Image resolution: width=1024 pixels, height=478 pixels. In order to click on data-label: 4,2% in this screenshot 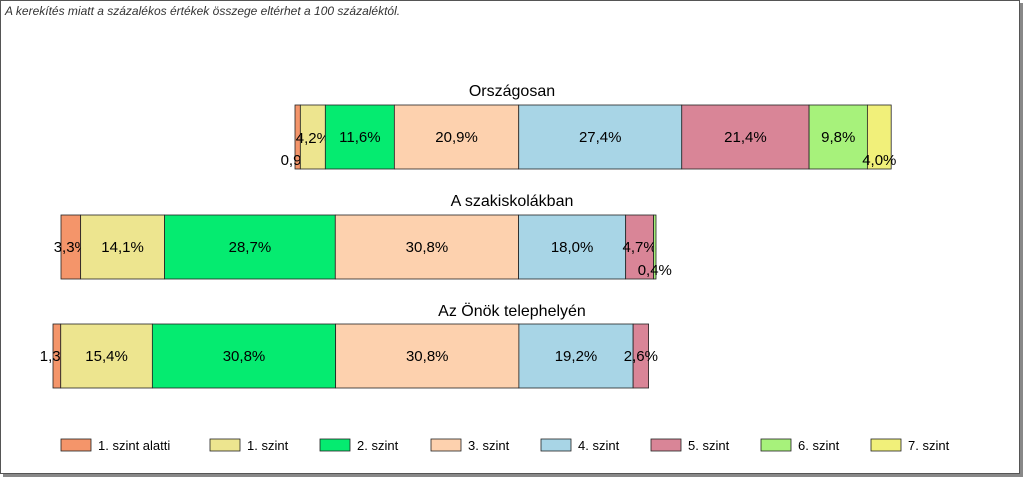, I will do `click(313, 138)`.